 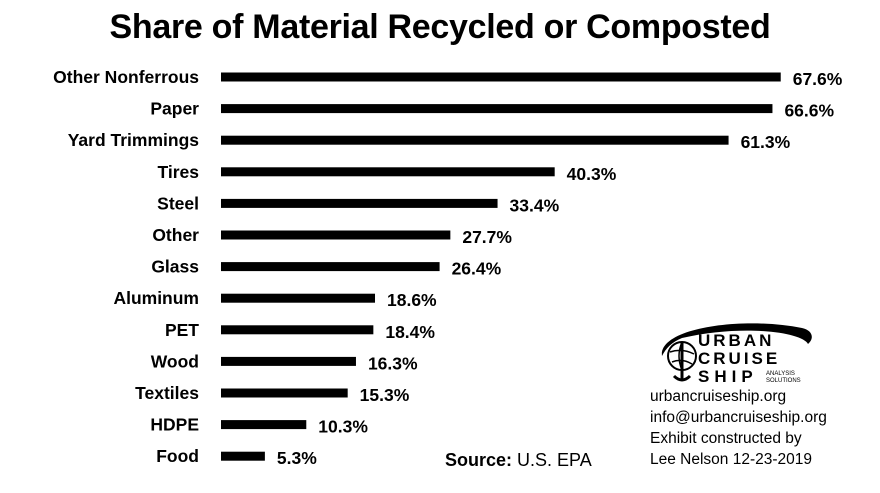 What do you see at coordinates (393, 363) in the screenshot?
I see `data-label: 16.3%` at bounding box center [393, 363].